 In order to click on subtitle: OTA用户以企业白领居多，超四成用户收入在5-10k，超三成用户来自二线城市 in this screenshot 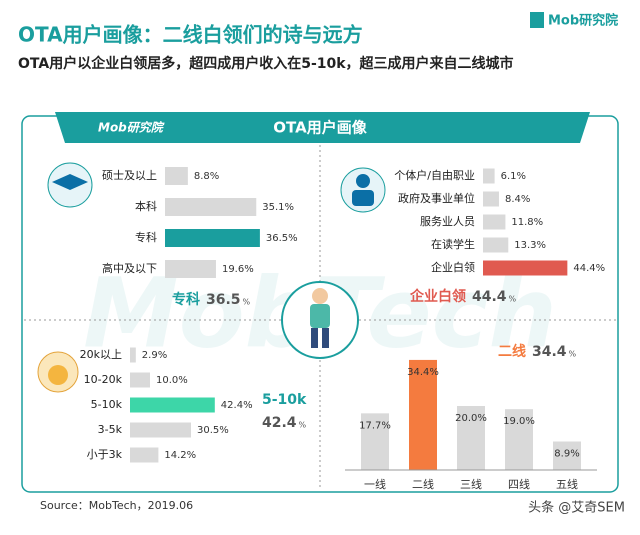, I will do `click(266, 63)`.